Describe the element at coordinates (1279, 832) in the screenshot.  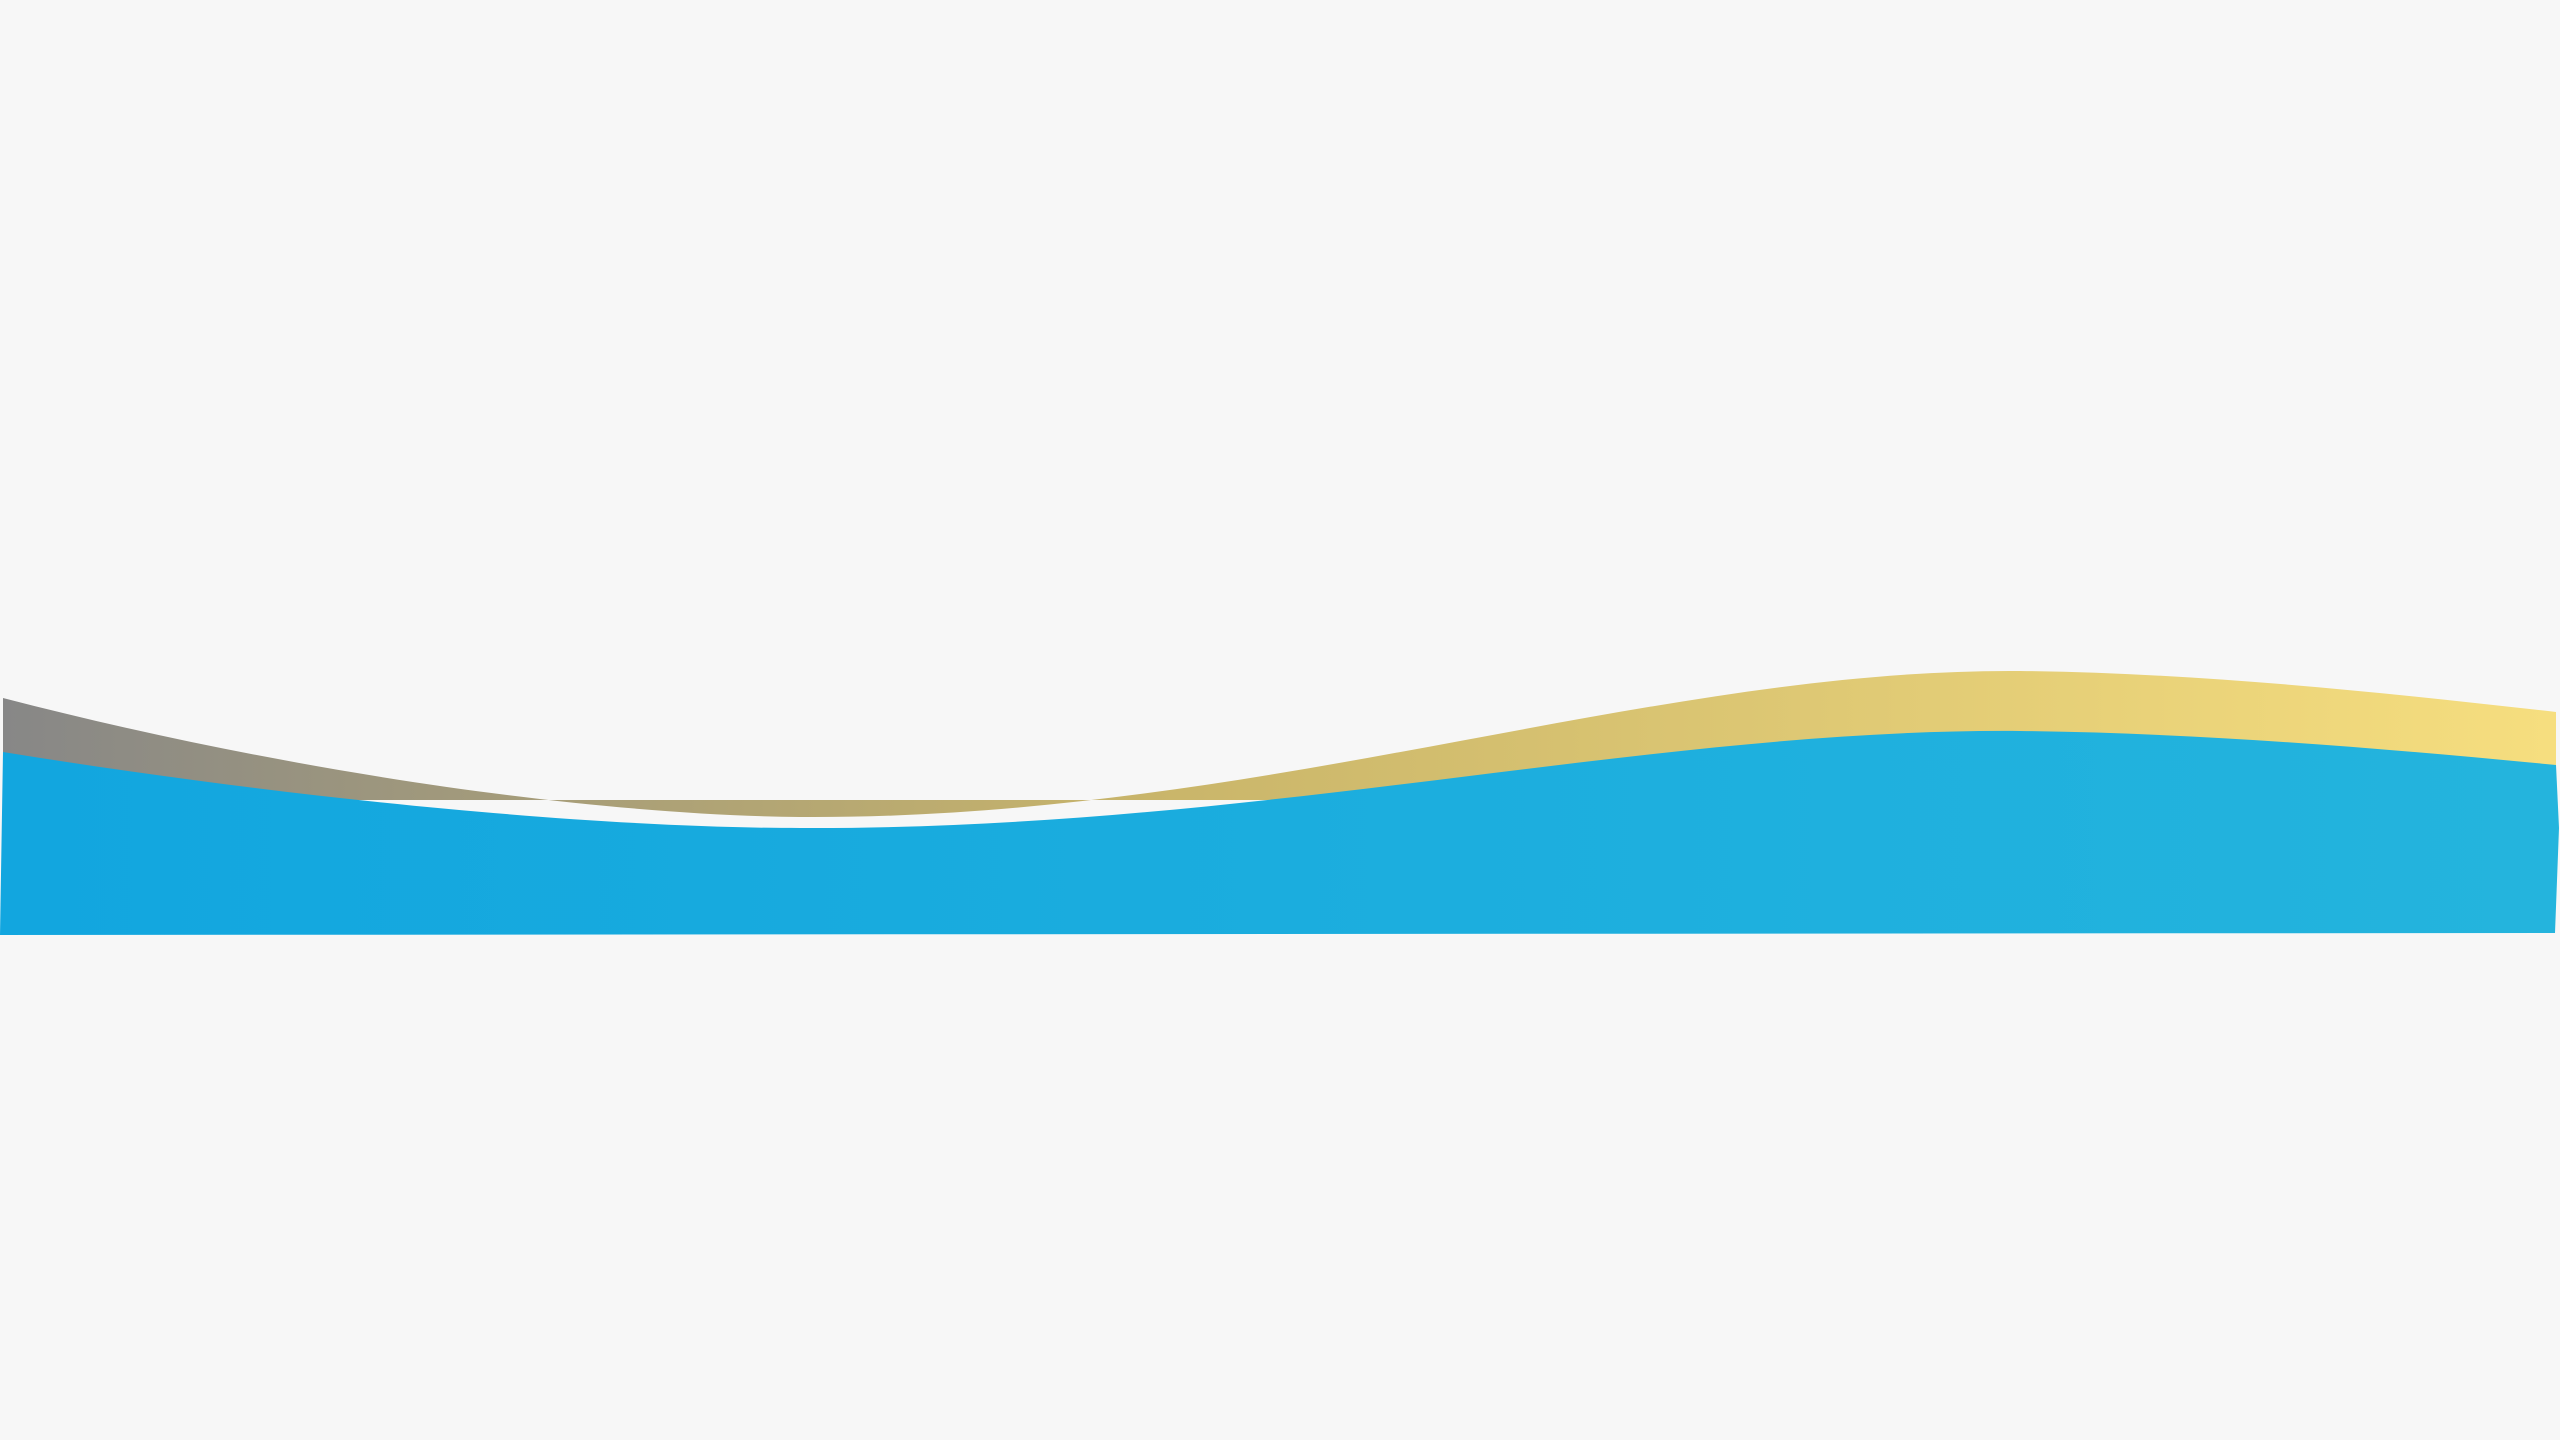
I see `blue-wave` at that location.